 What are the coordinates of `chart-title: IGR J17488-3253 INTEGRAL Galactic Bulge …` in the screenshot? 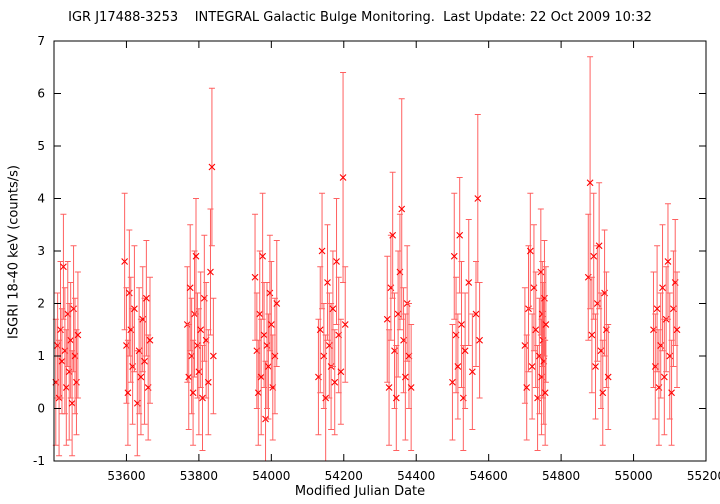 It's located at (360, 17).